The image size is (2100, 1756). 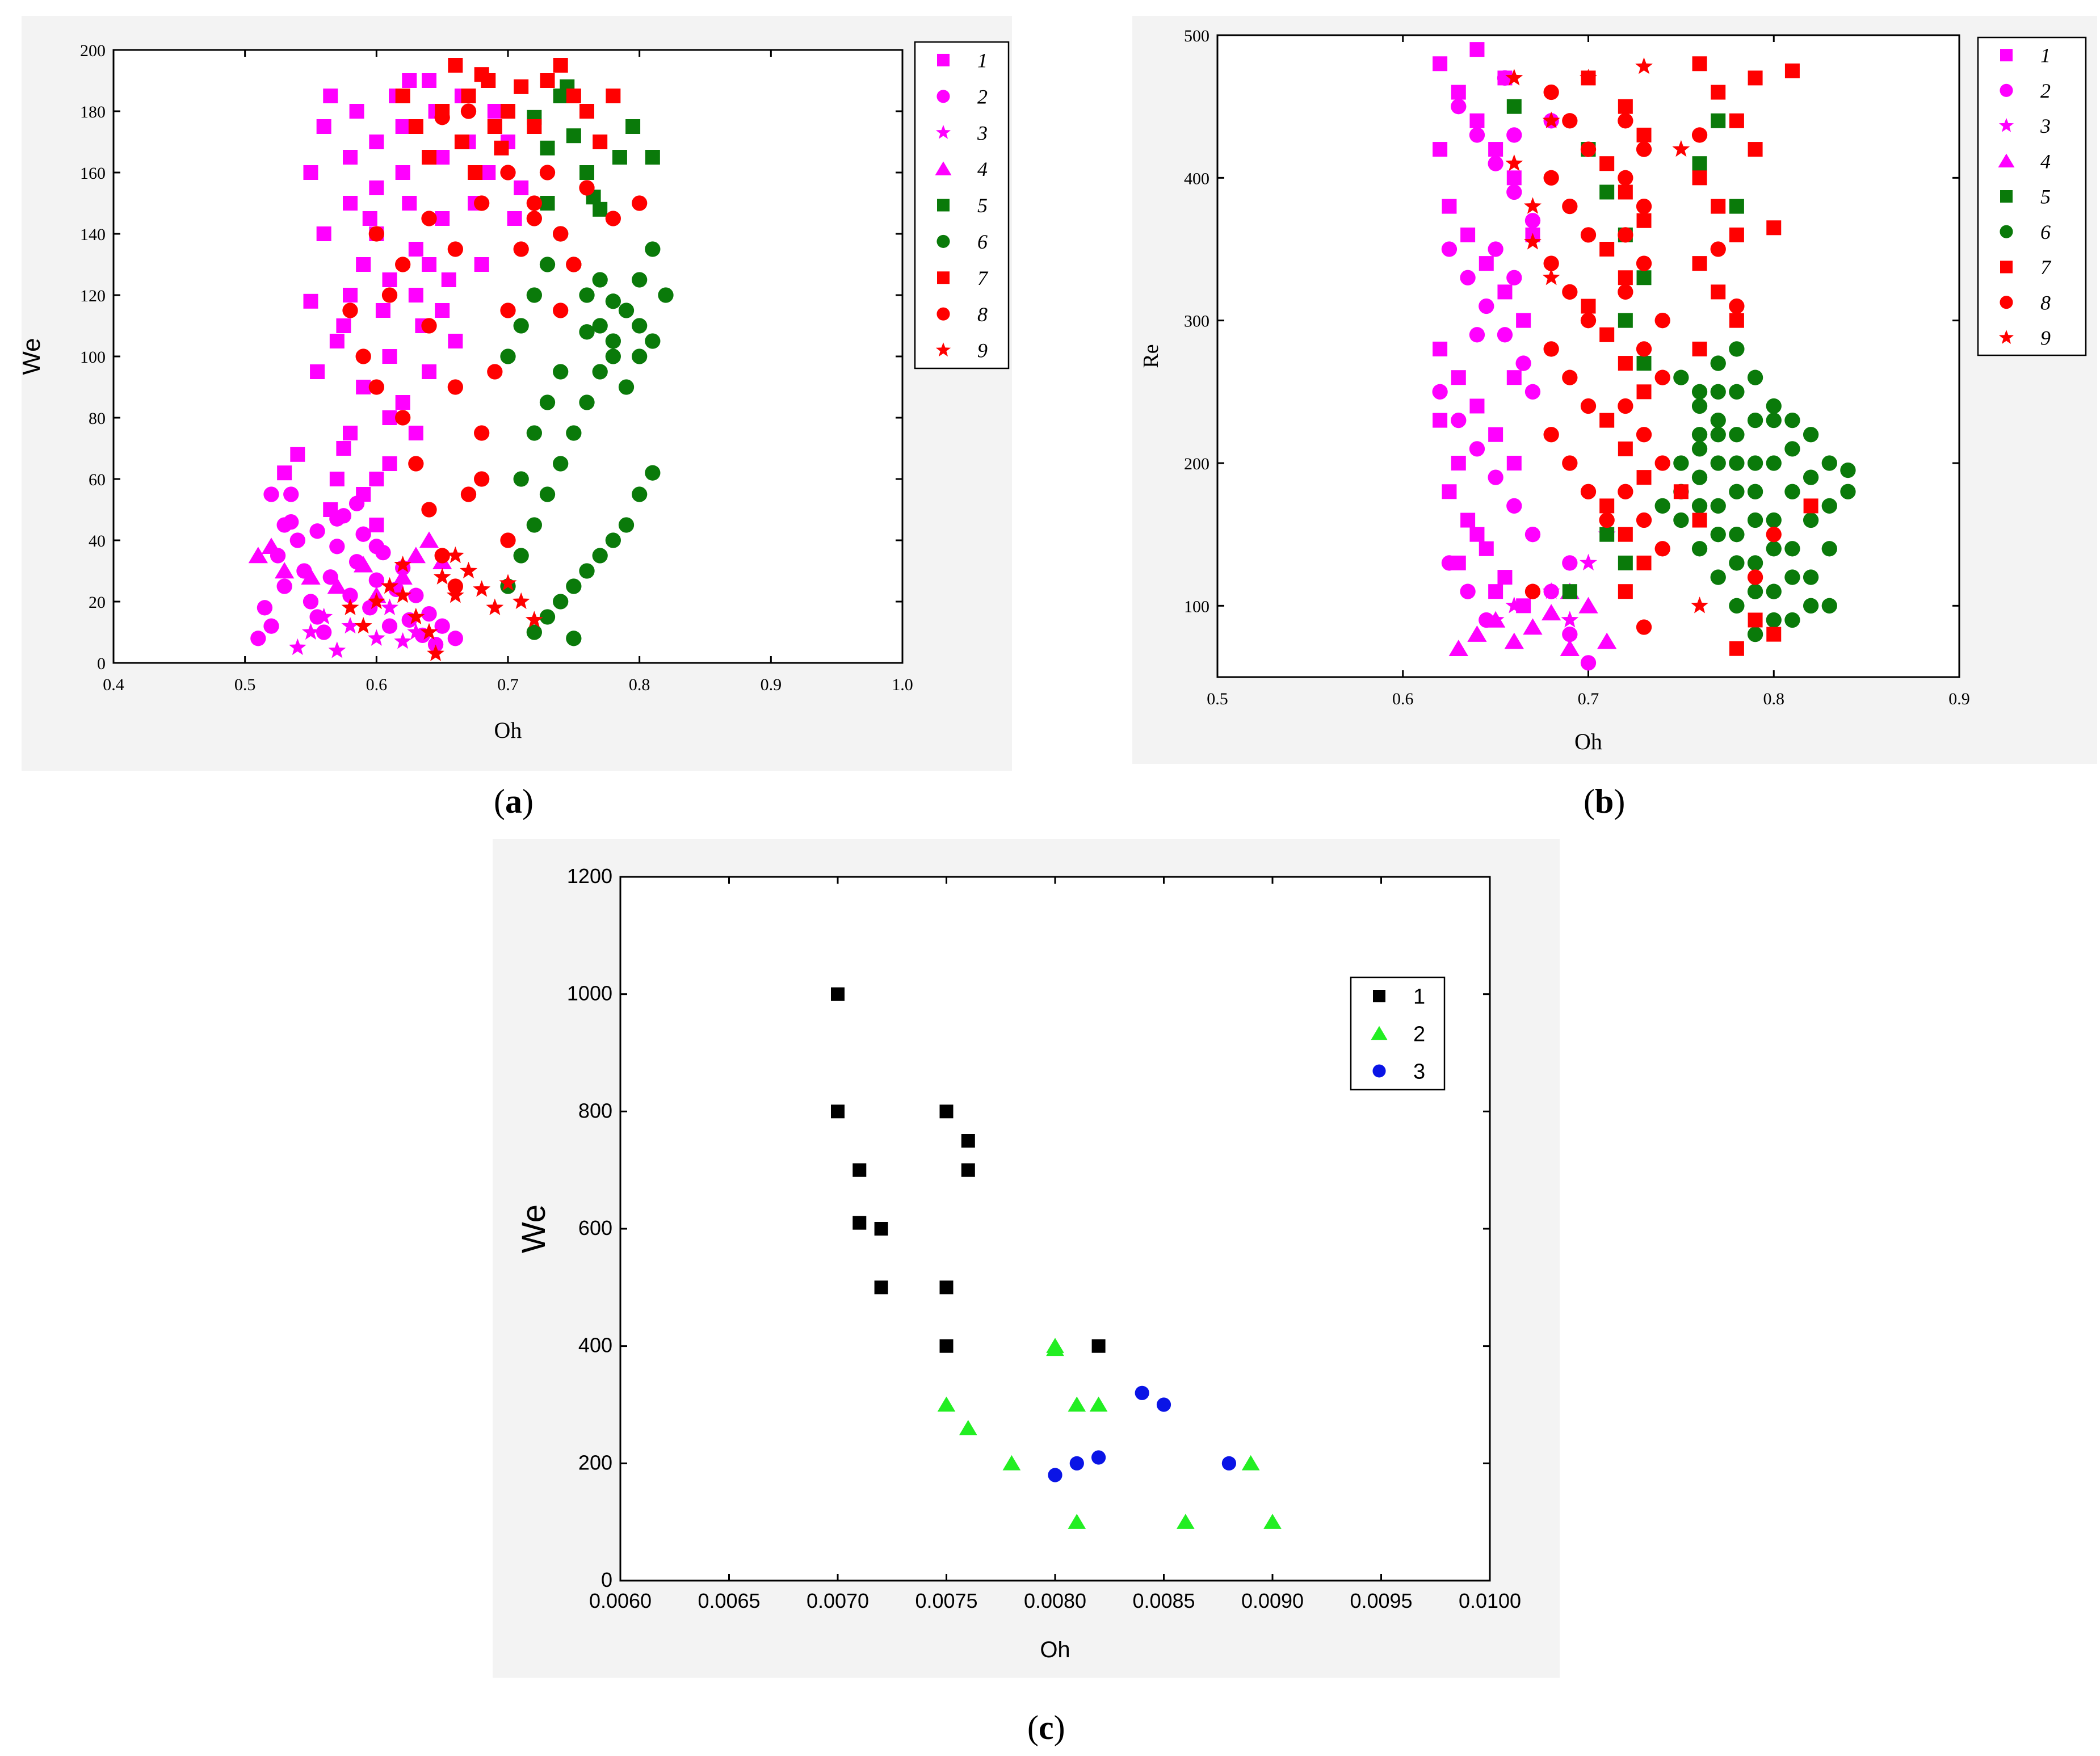 I want to click on y-tick-label: 1000, so click(x=589, y=993).